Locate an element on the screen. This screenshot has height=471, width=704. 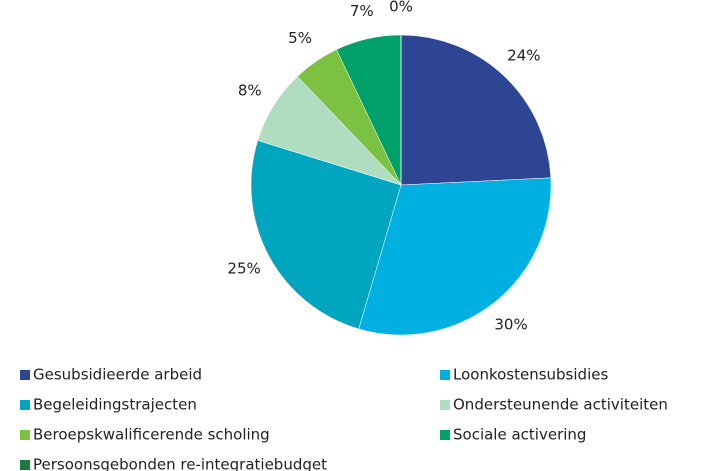
legend-label: Persoonsgebonden re-integratiebudget is located at coordinates (180, 463).